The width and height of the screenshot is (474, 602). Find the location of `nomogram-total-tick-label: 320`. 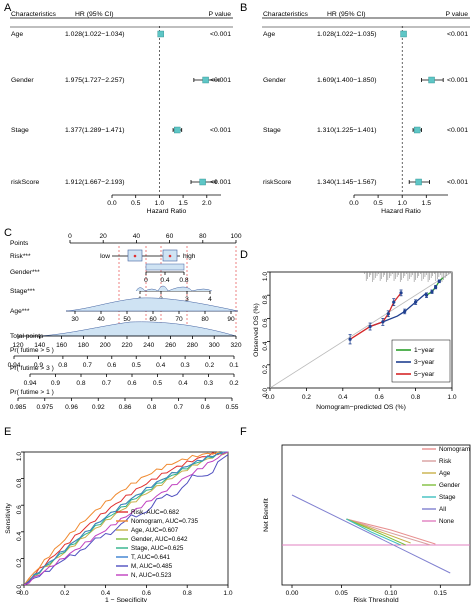

nomogram-total-tick-label: 320 is located at coordinates (235, 345).